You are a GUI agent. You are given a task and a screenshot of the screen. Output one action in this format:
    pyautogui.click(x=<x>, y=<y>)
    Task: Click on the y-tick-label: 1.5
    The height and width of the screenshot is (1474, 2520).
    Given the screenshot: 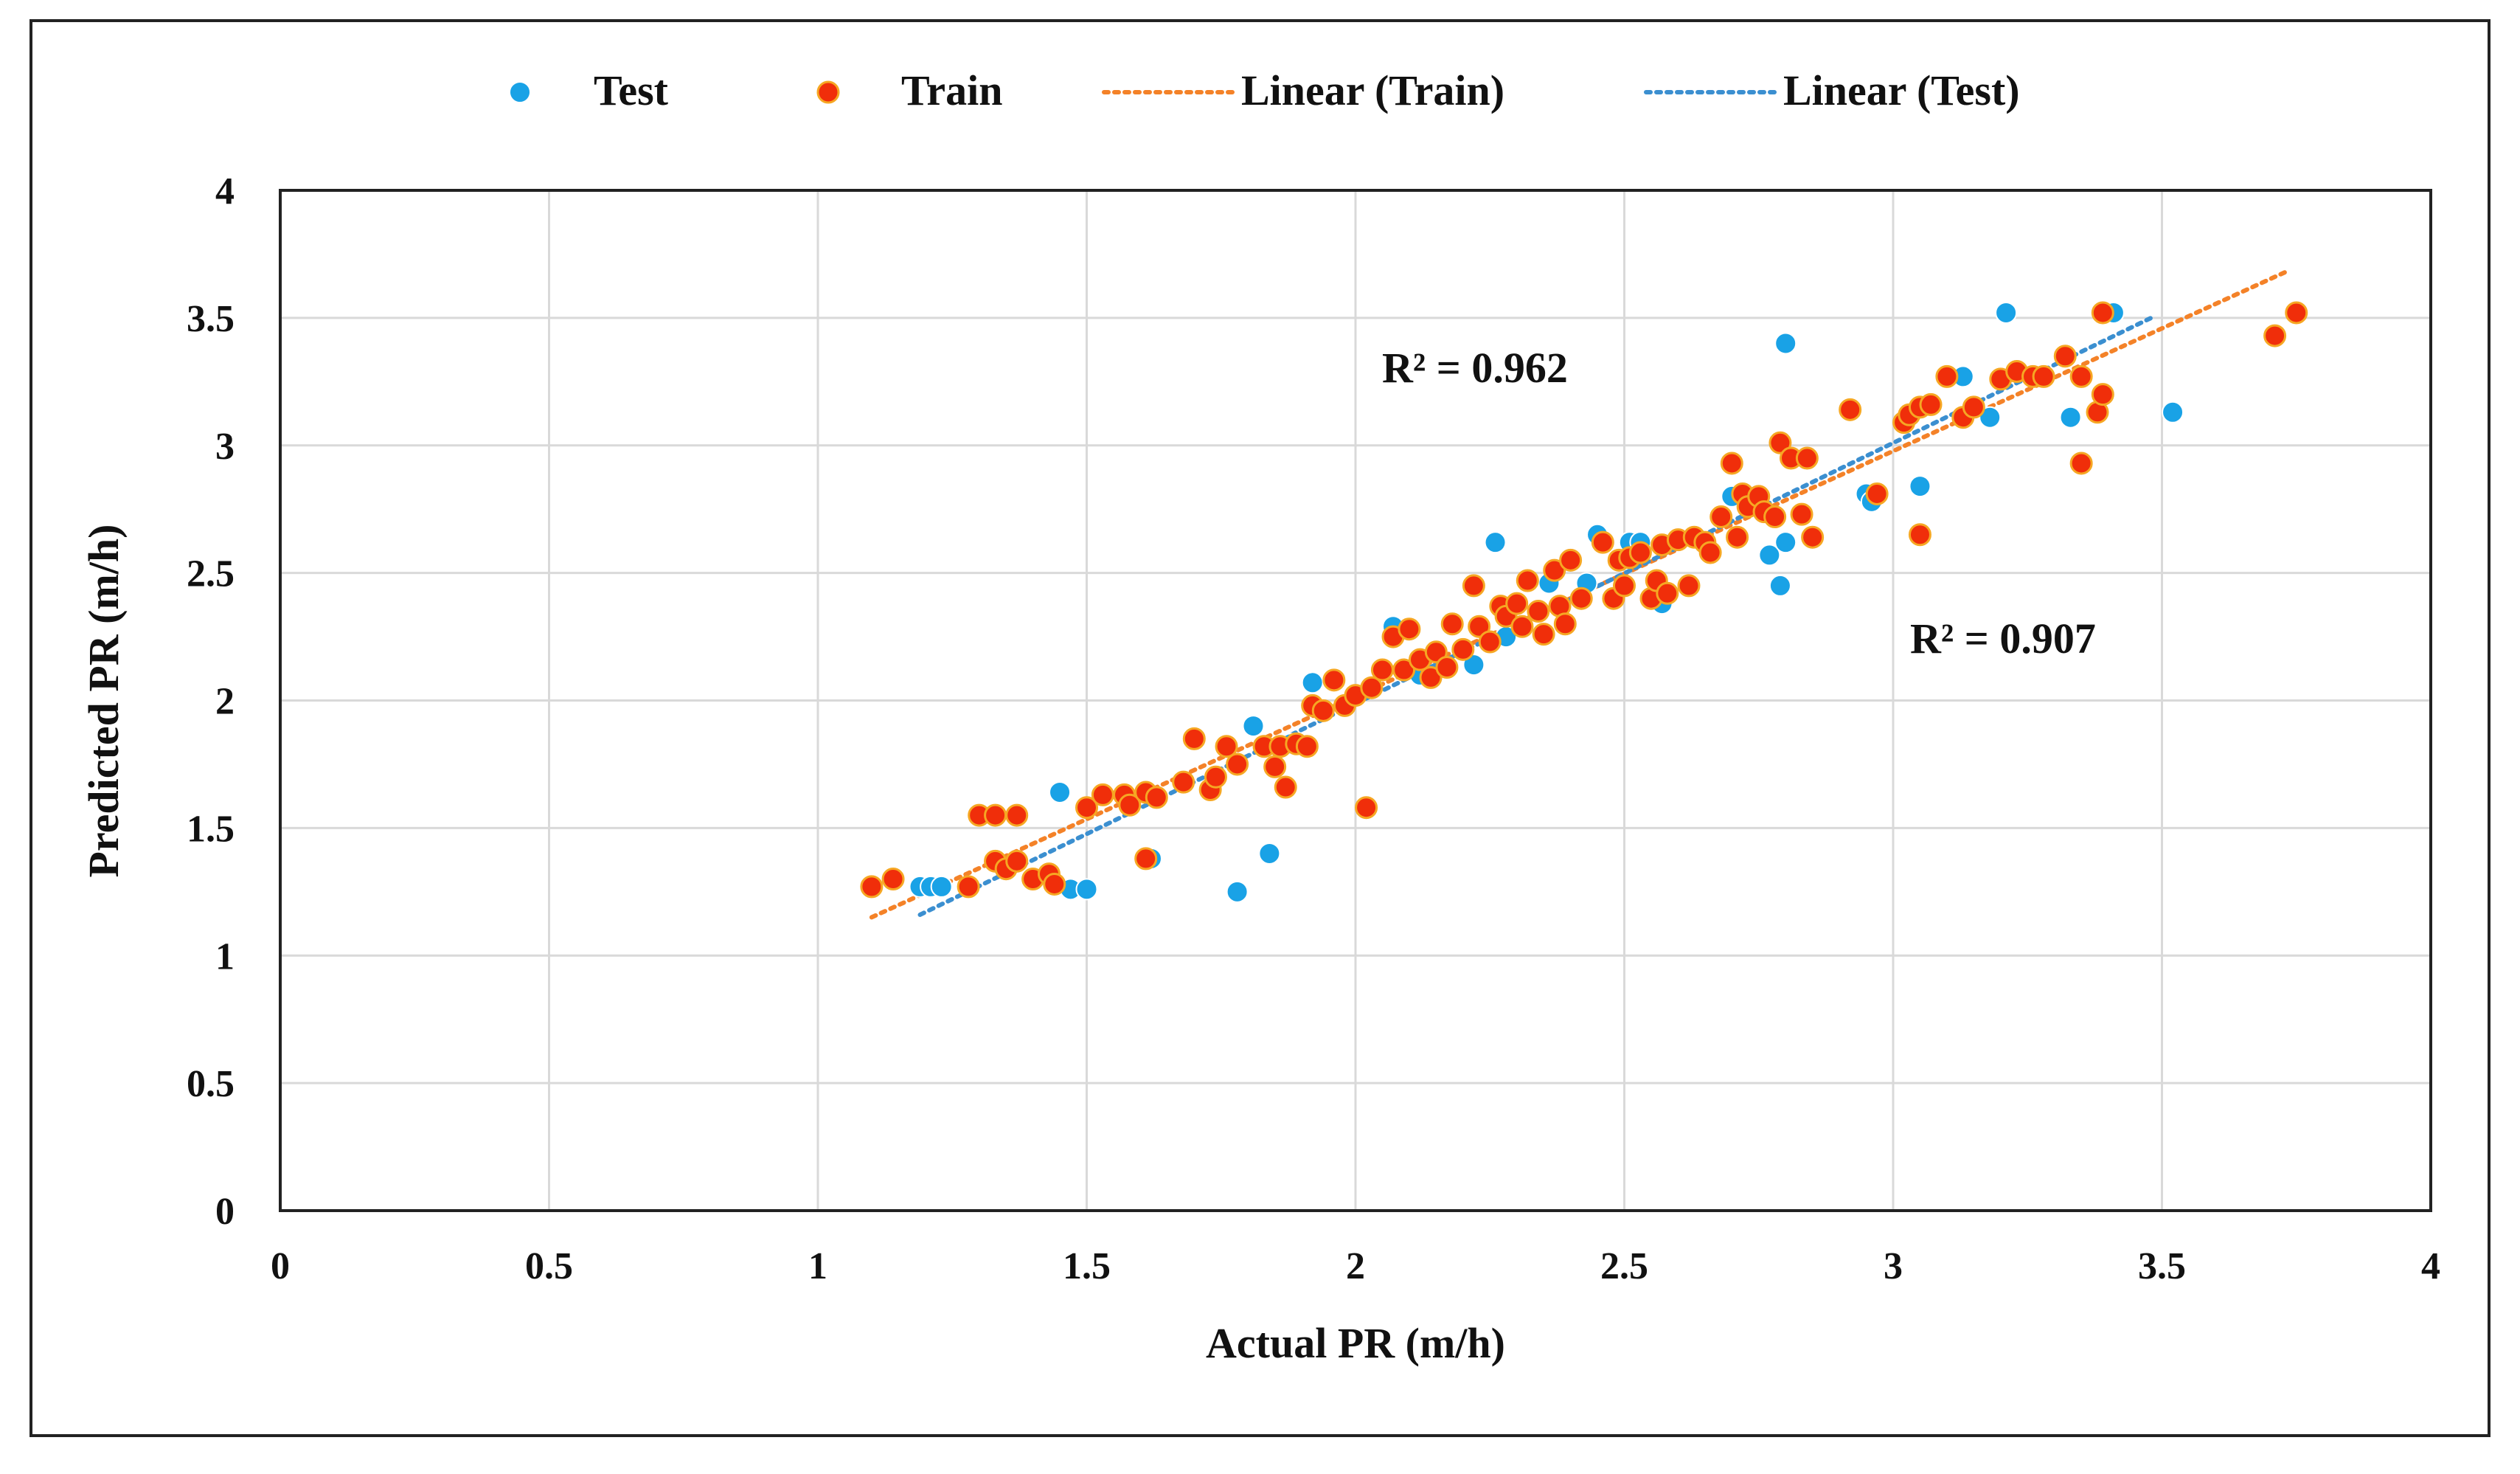 What is the action you would take?
    pyautogui.click(x=211, y=829)
    